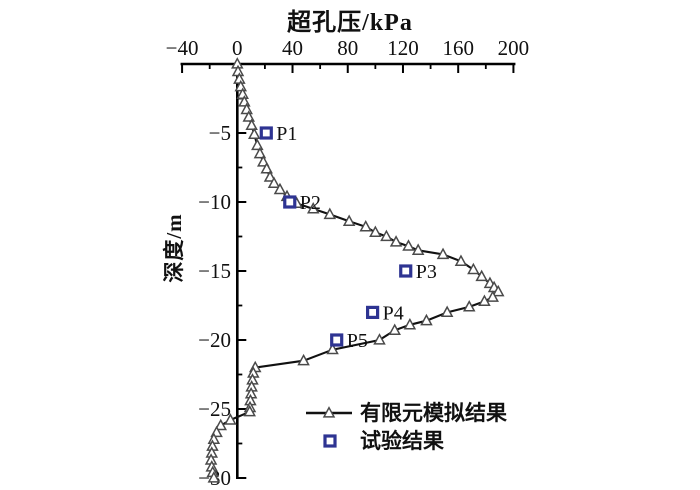 This screenshot has height=490, width=700. Describe the element at coordinates (292, 48) in the screenshot. I see `x-tick-label: 40` at that location.